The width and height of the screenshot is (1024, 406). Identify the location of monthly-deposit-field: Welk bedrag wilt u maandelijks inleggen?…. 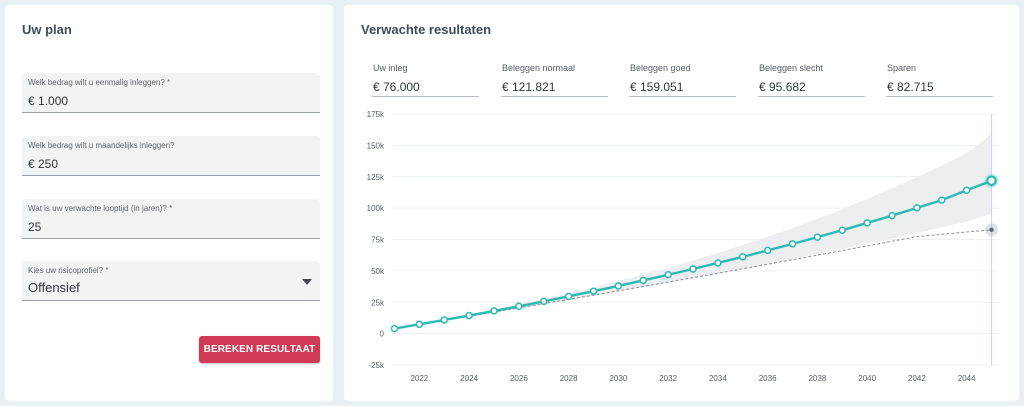
(171, 156).